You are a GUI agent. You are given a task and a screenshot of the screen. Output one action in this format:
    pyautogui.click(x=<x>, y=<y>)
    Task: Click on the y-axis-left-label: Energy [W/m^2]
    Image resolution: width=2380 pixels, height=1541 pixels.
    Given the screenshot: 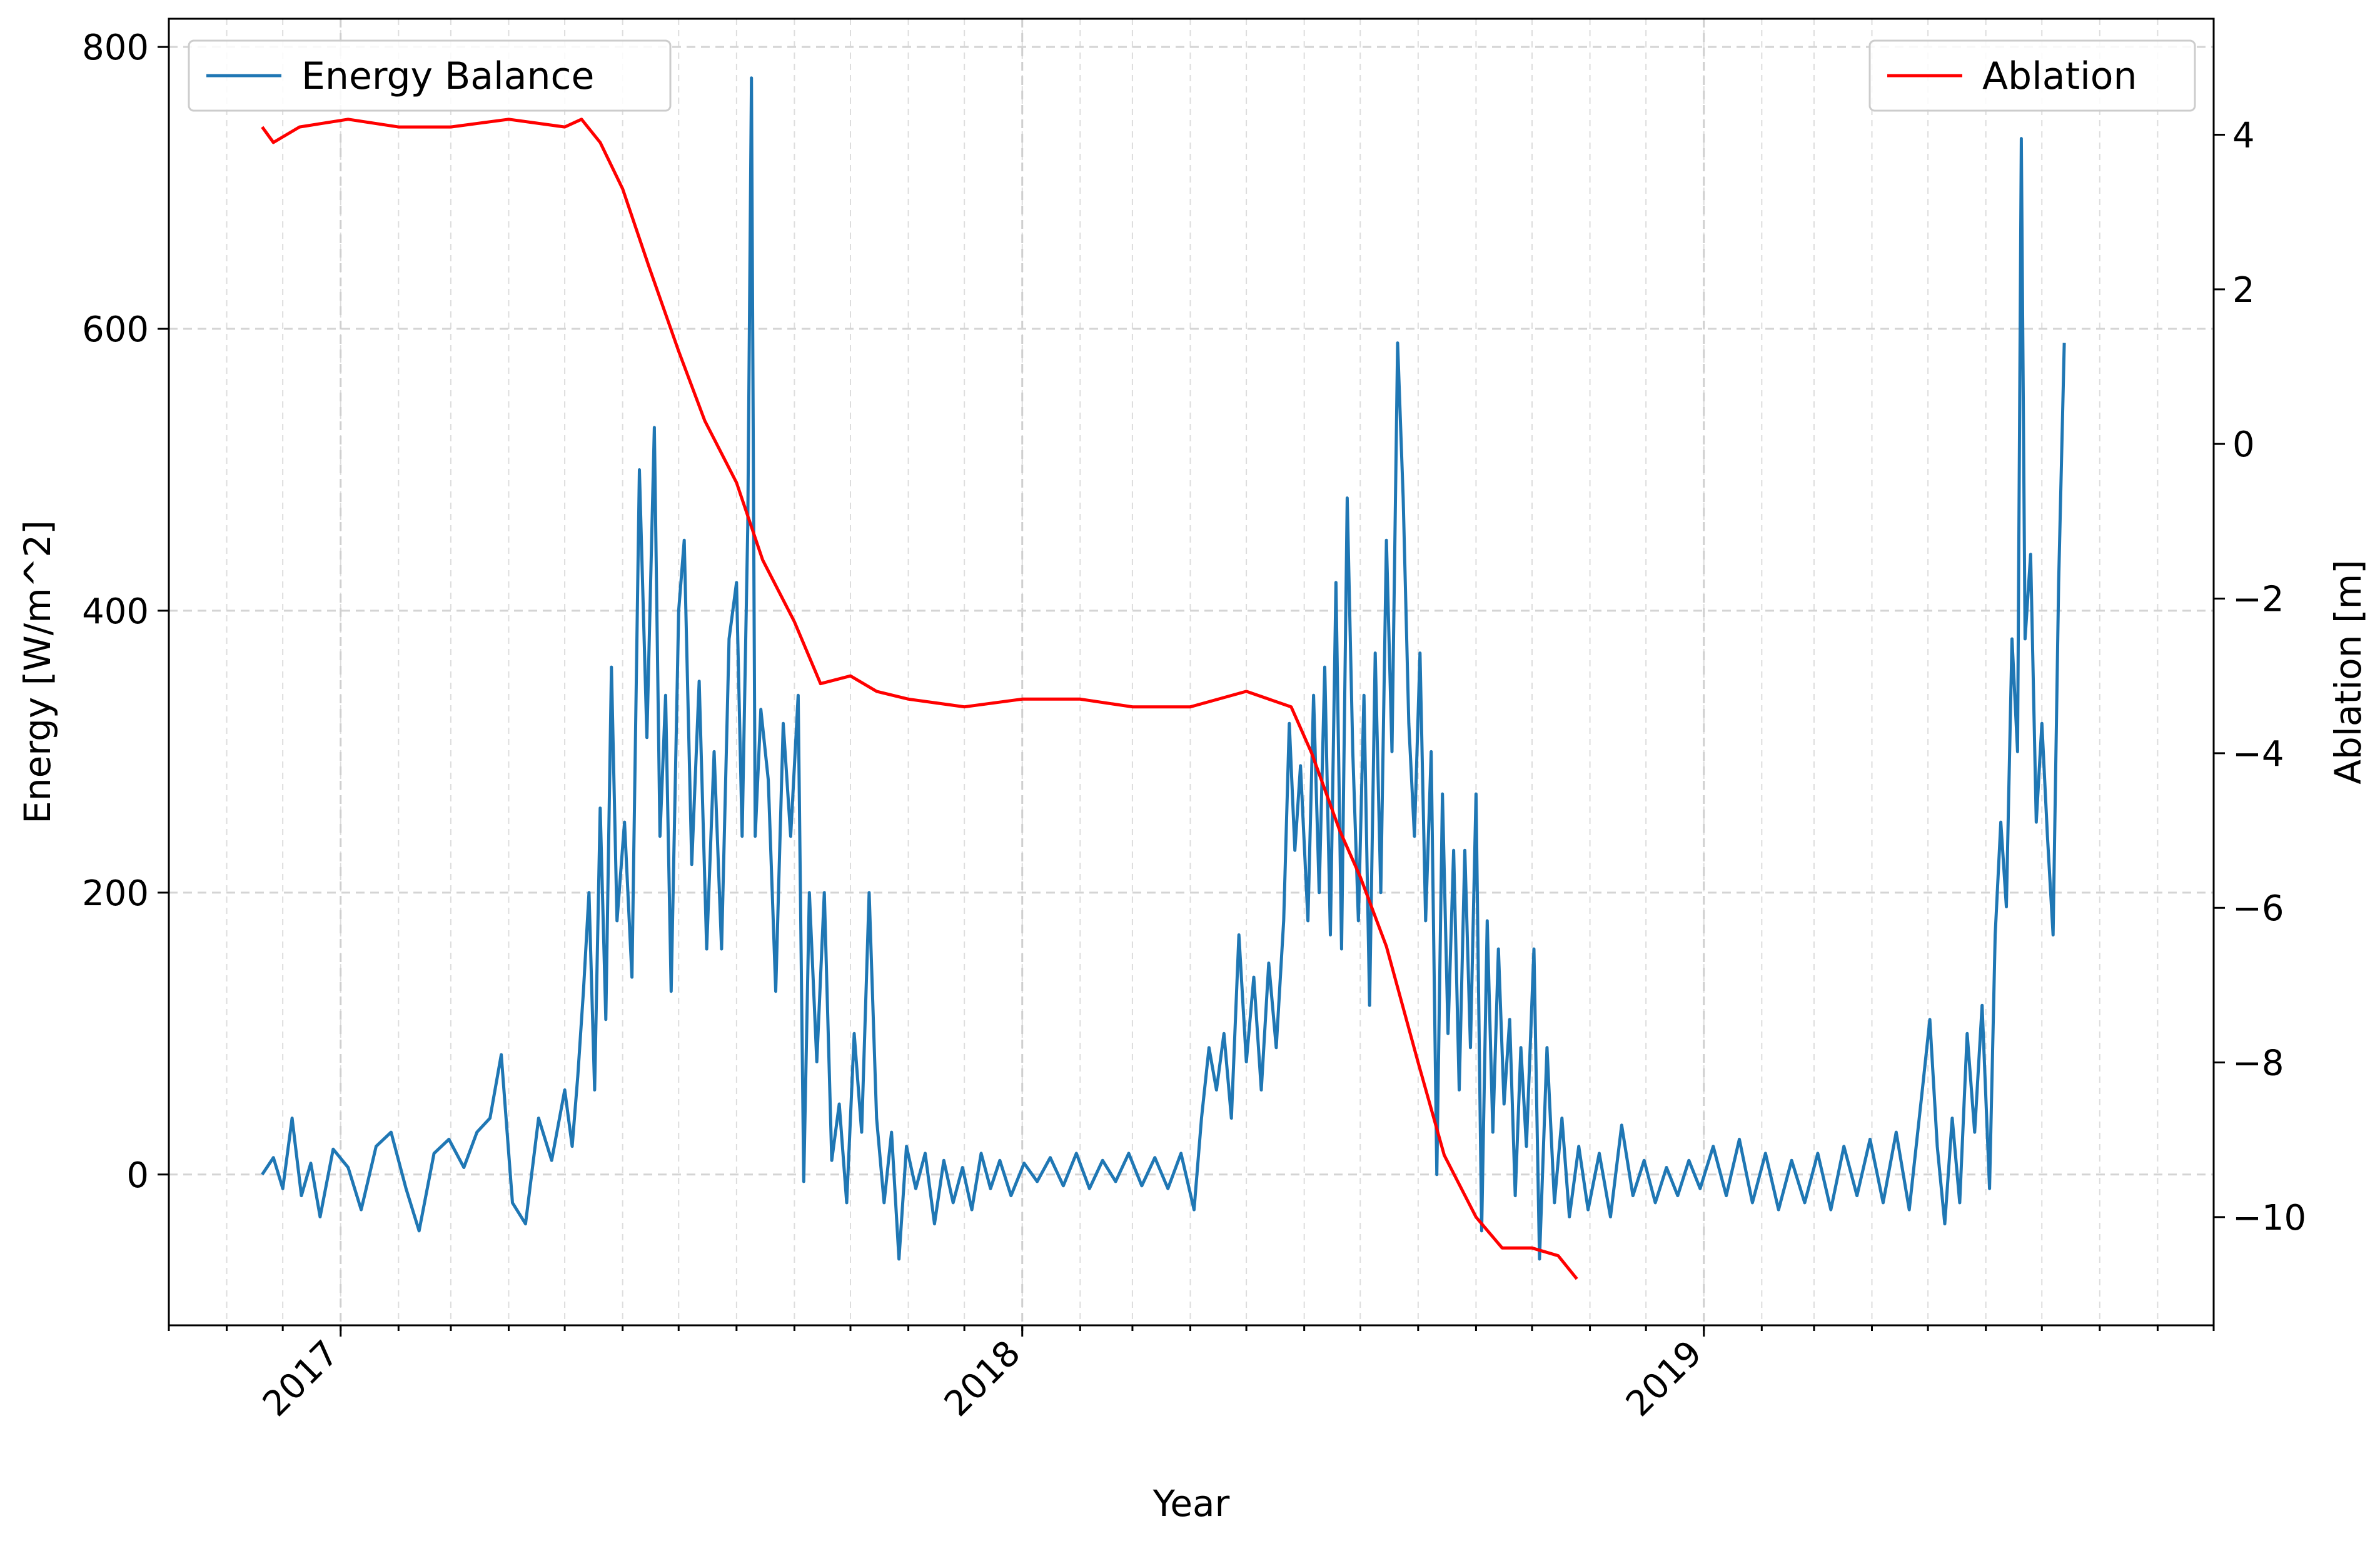 What is the action you would take?
    pyautogui.click(x=37, y=672)
    